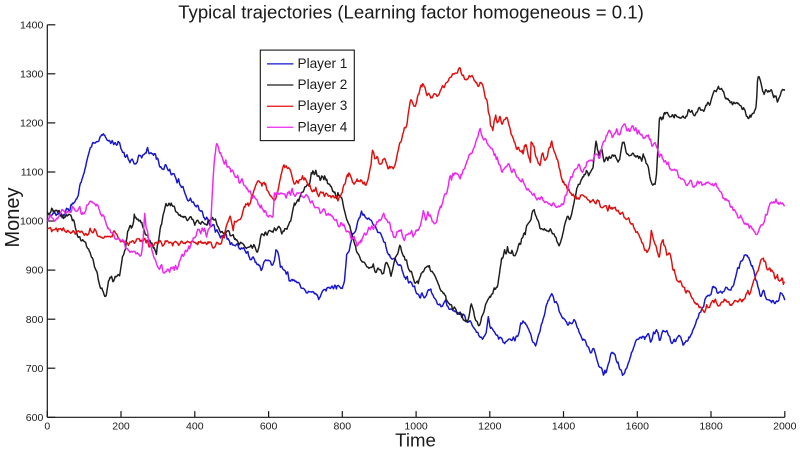 The width and height of the screenshot is (800, 450). Describe the element at coordinates (415, 440) in the screenshot. I see `svg-text: Time` at that location.